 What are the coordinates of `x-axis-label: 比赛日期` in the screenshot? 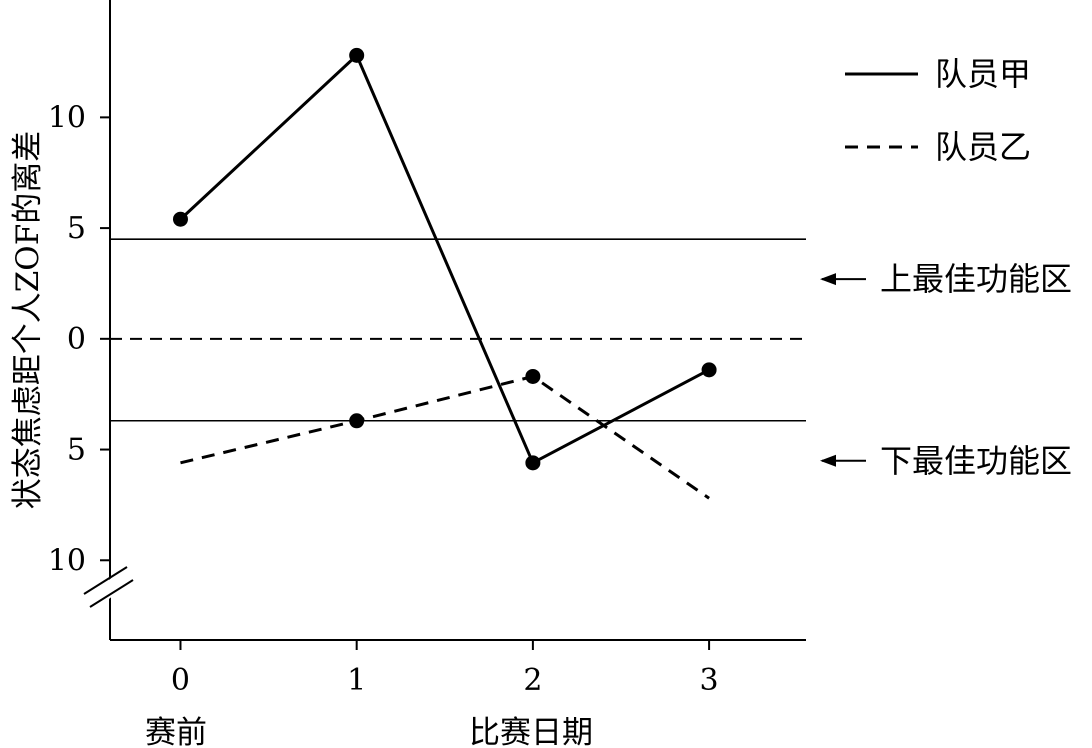 It's located at (531, 731).